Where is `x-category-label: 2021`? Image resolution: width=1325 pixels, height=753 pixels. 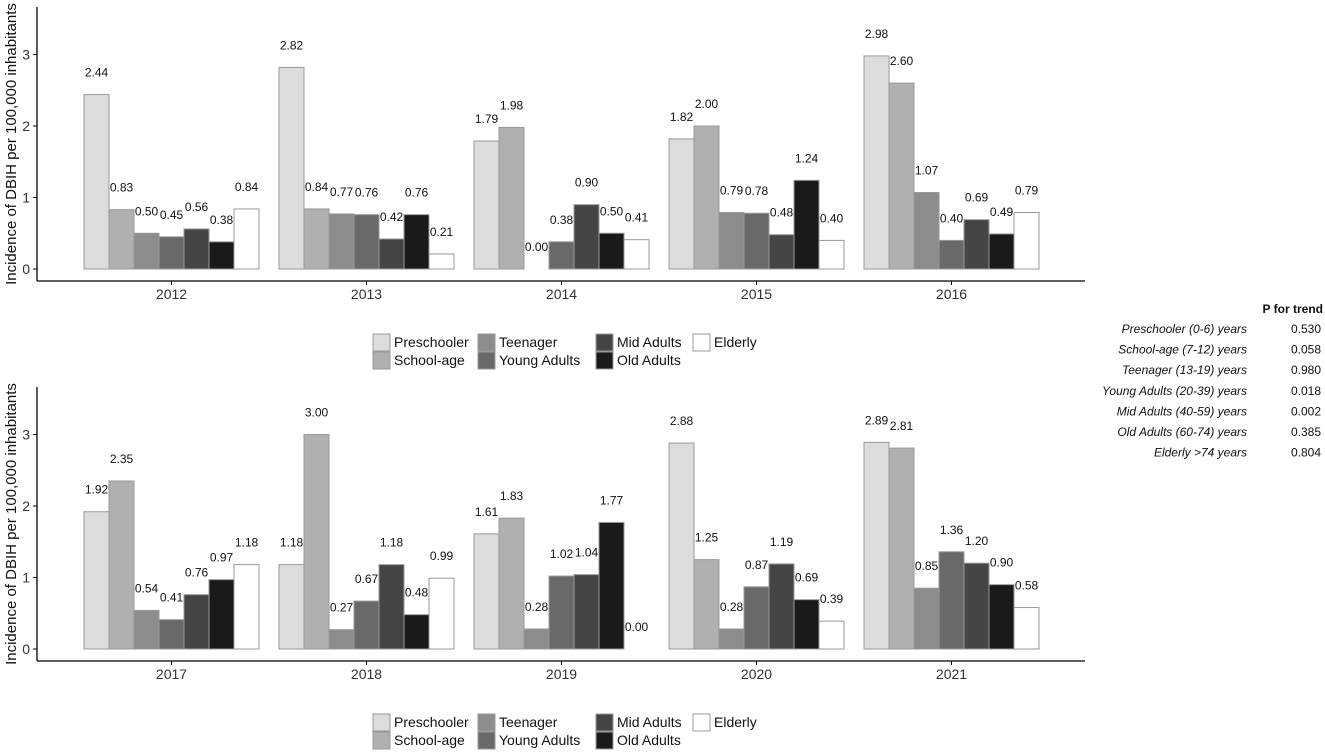 x-category-label: 2021 is located at coordinates (951, 674).